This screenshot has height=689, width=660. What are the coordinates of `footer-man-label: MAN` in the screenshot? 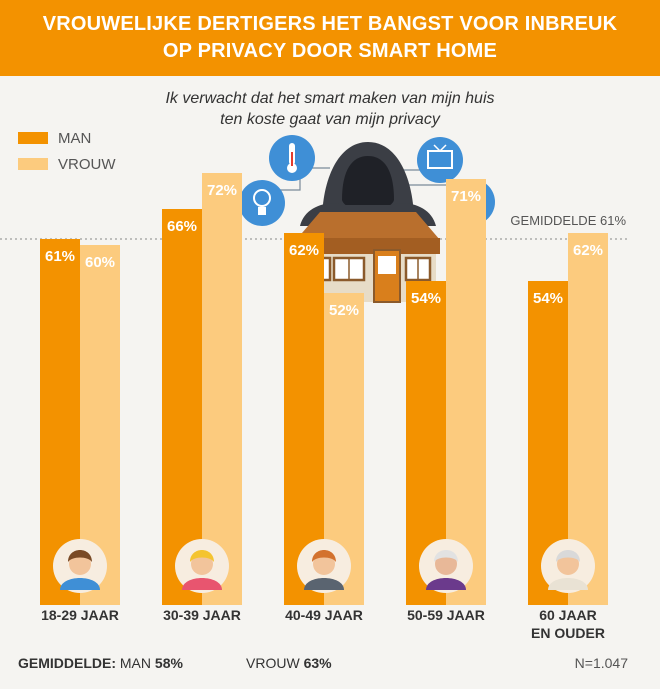 It's located at (135, 663).